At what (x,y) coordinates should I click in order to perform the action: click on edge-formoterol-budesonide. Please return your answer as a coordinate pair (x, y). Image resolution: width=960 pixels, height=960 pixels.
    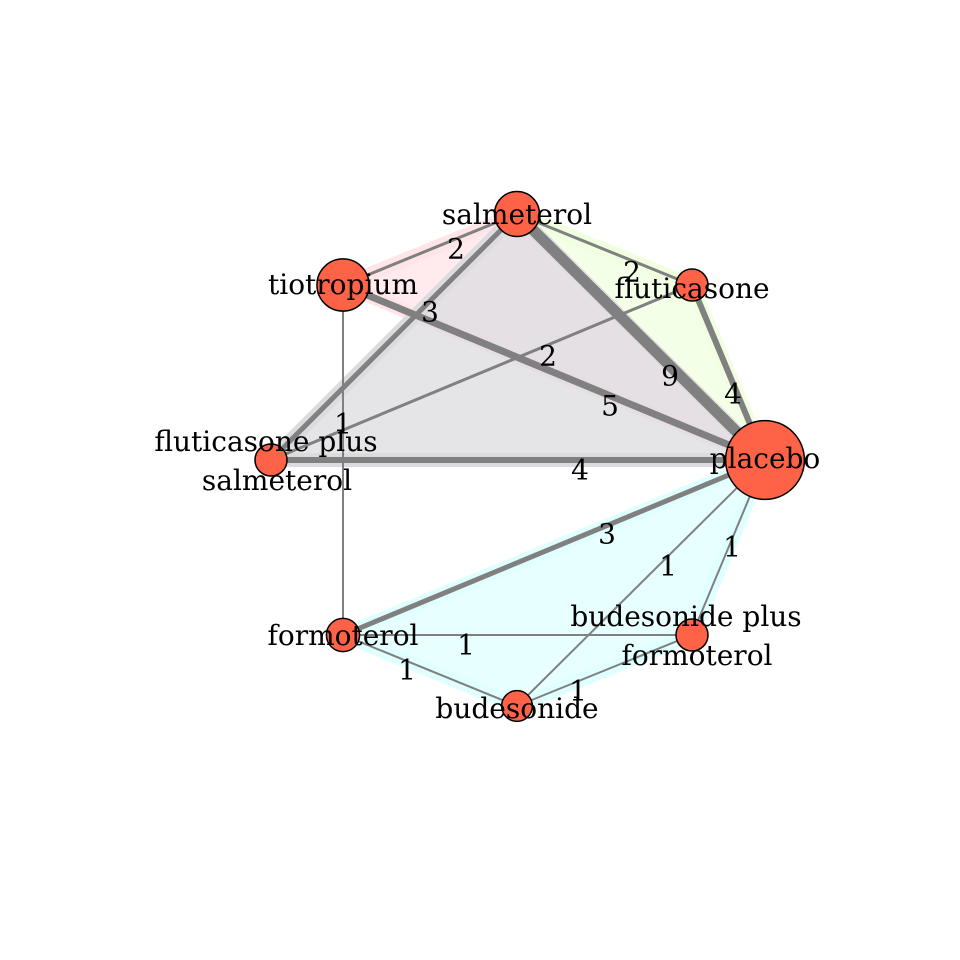
    Looking at the image, I should click on (430, 670).